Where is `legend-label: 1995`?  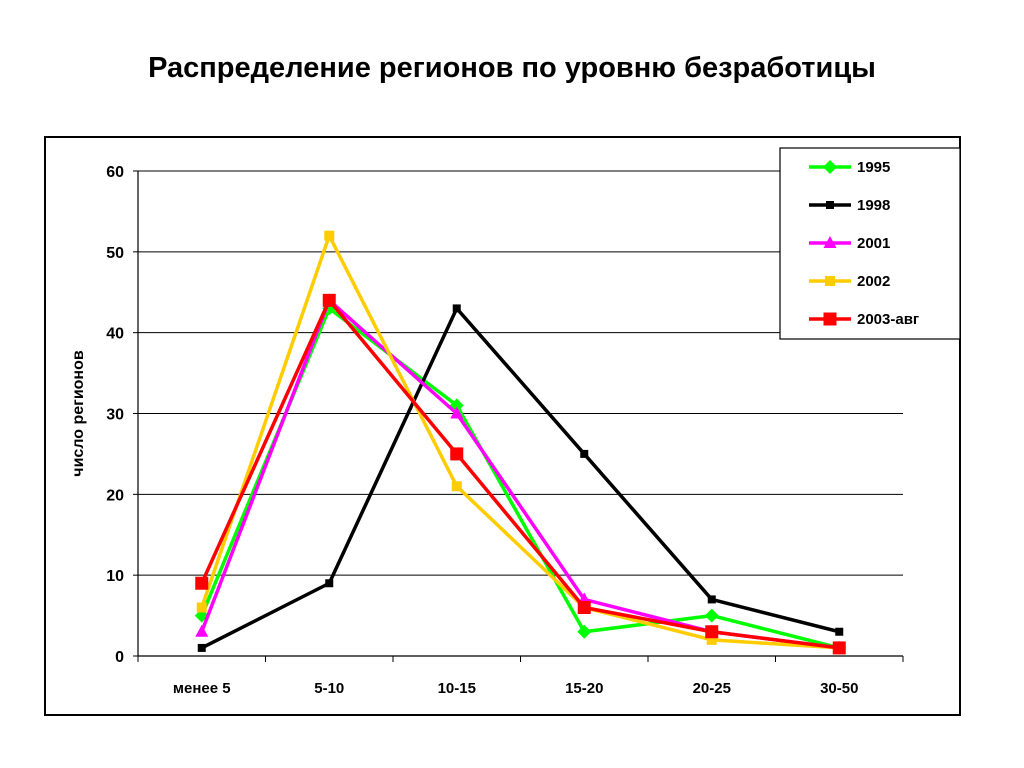
legend-label: 1995 is located at coordinates (873, 167).